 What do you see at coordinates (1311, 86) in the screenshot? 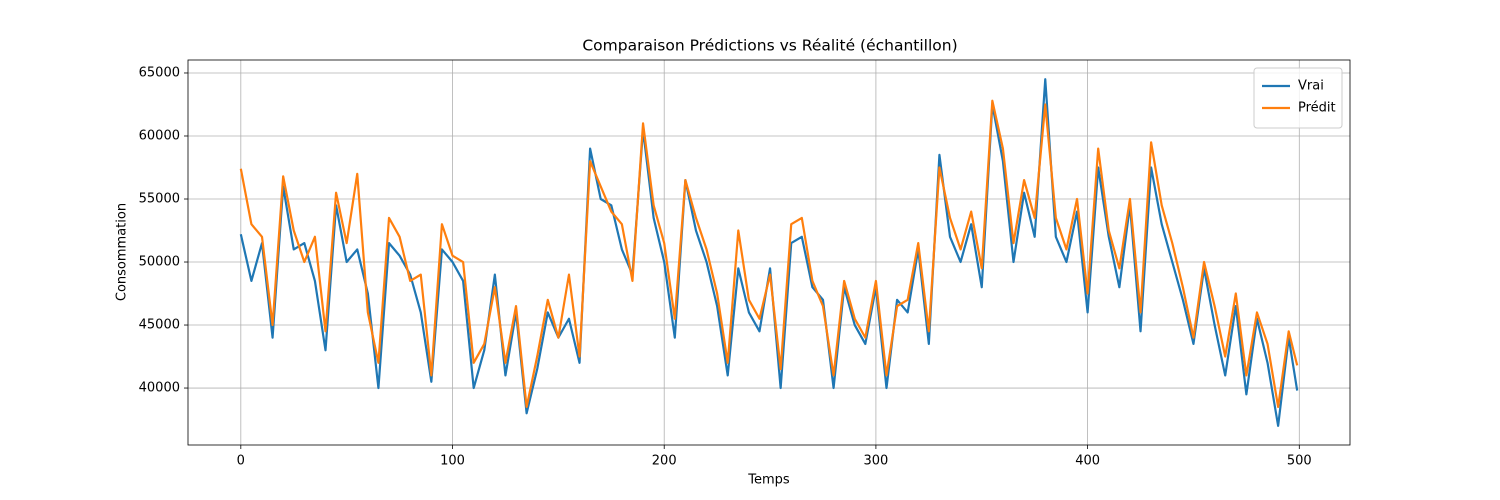
I see `legend-label: Vrai` at bounding box center [1311, 86].